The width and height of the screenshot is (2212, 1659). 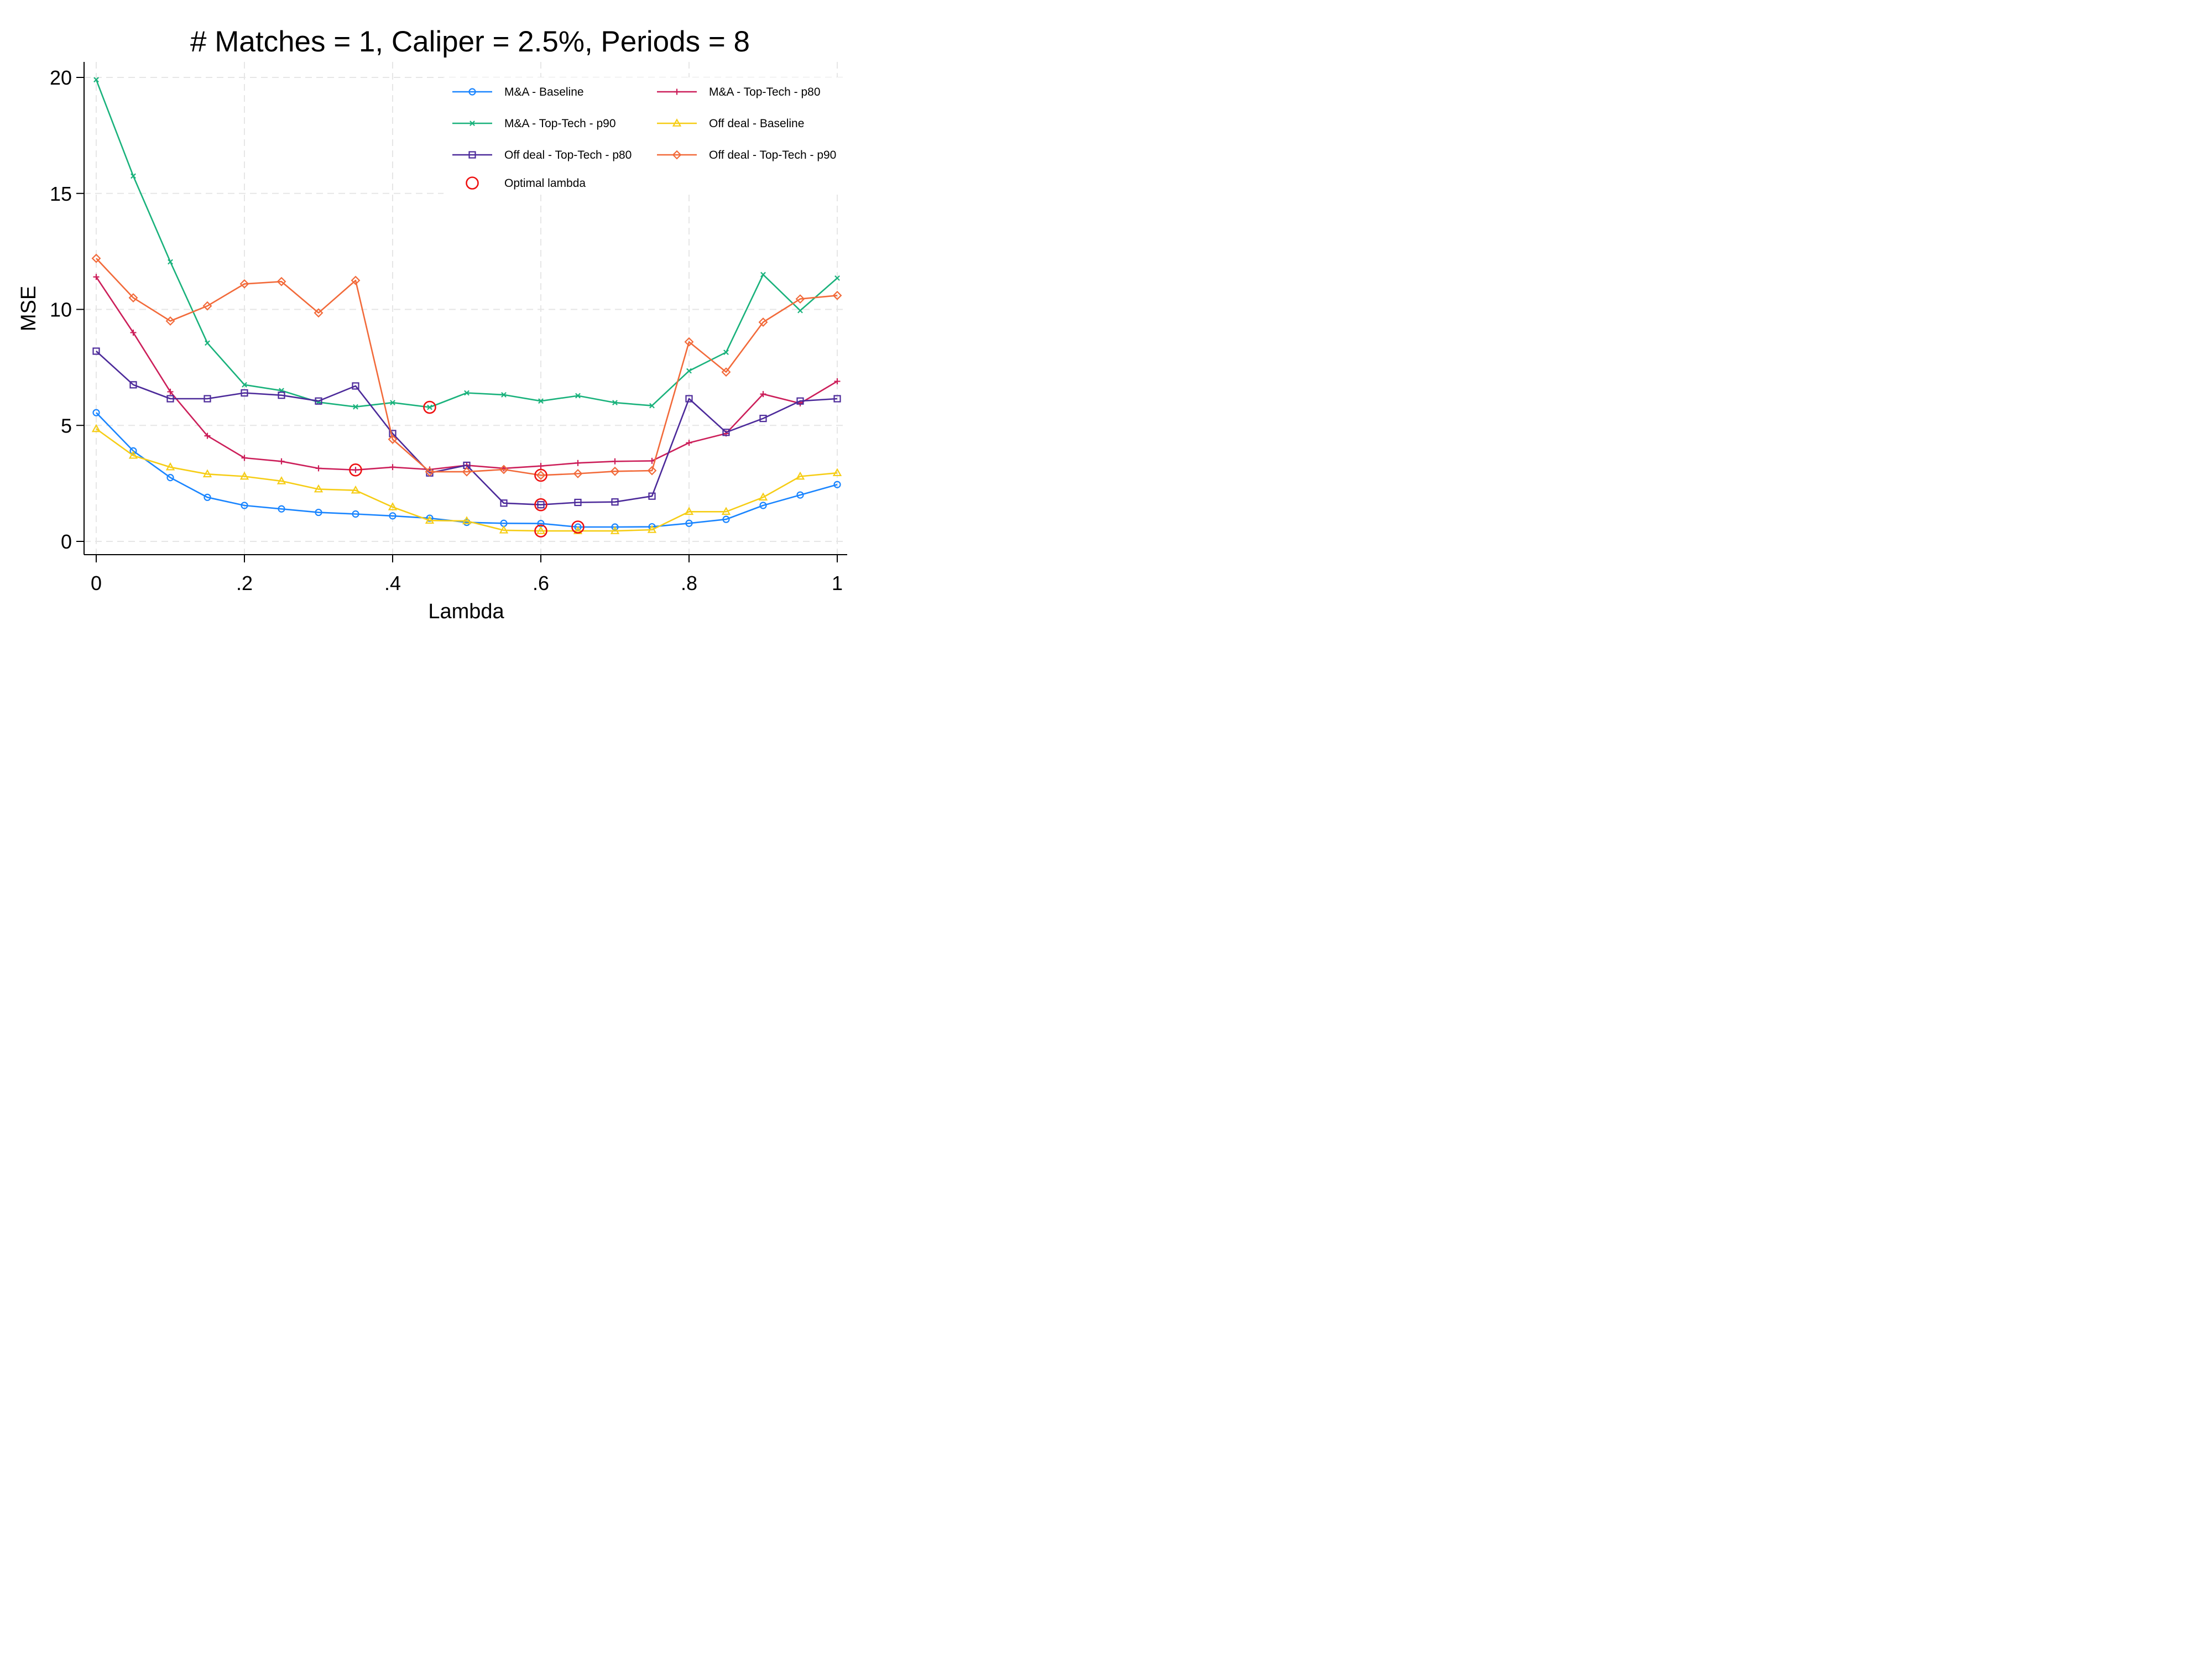 I want to click on y-tick-label: 10, so click(x=61, y=310).